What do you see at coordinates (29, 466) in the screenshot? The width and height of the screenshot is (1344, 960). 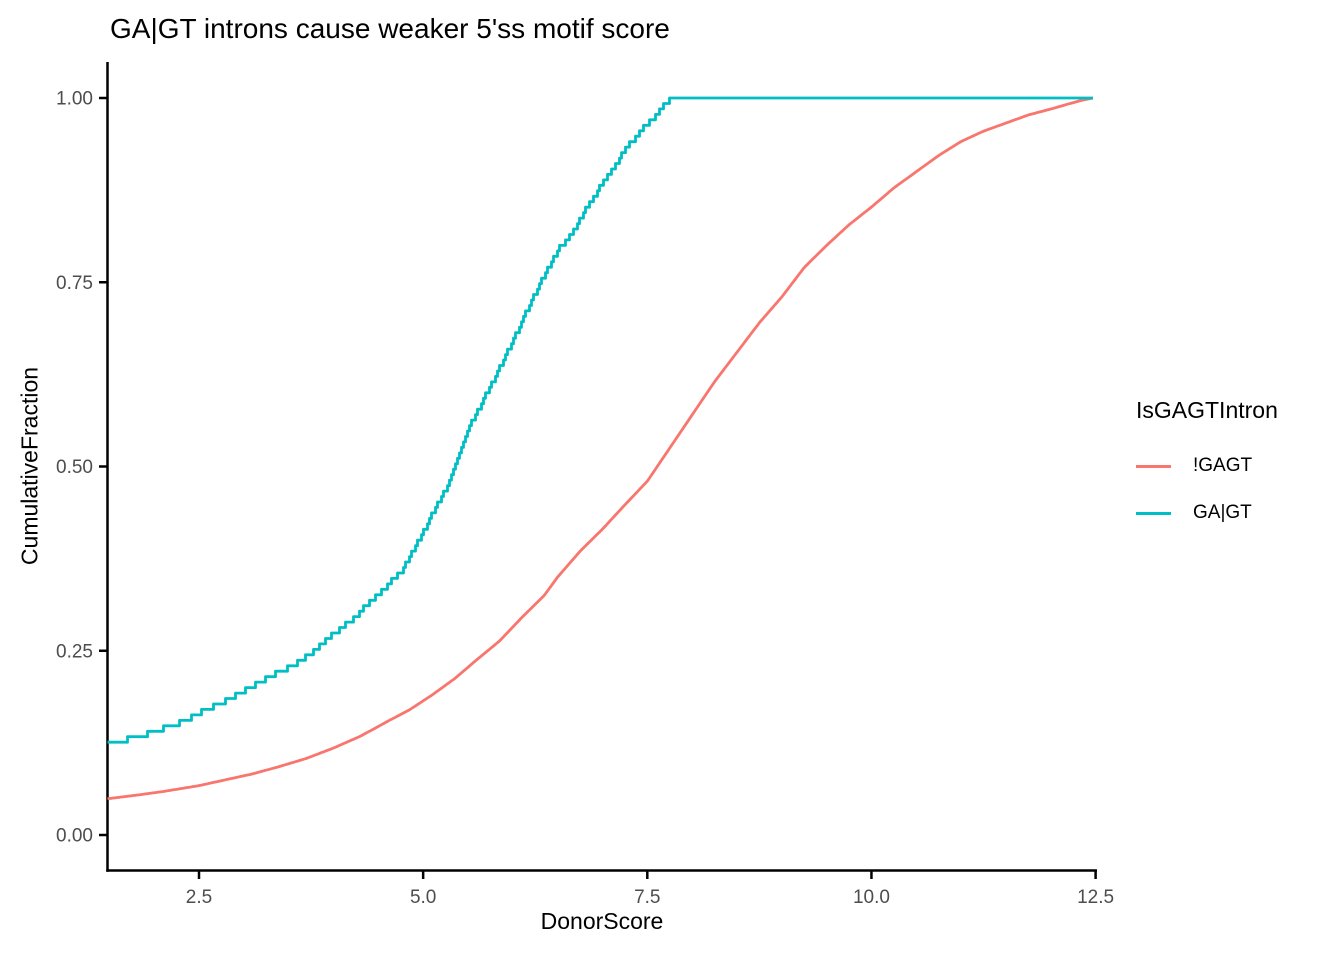 I see `y-axis-label: CumulativeFraction` at bounding box center [29, 466].